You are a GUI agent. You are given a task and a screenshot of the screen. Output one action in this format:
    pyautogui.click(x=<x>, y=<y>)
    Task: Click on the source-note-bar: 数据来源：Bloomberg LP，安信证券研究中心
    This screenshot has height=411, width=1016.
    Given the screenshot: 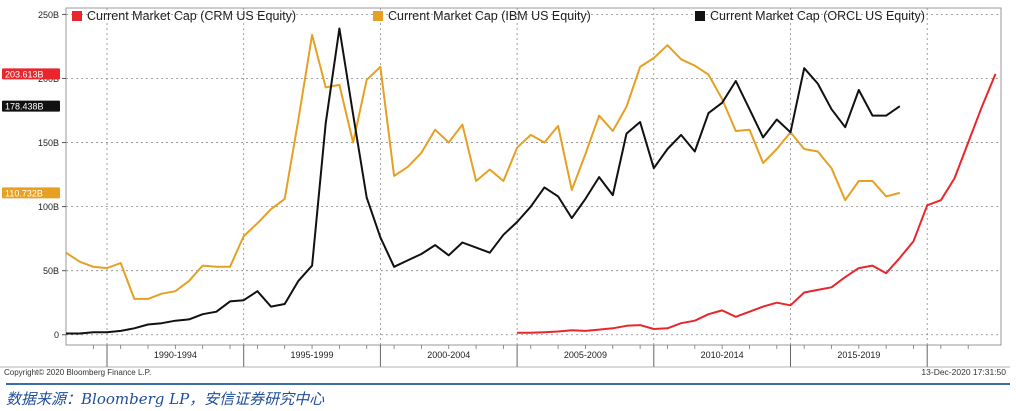 What is the action you would take?
    pyautogui.click(x=508, y=397)
    